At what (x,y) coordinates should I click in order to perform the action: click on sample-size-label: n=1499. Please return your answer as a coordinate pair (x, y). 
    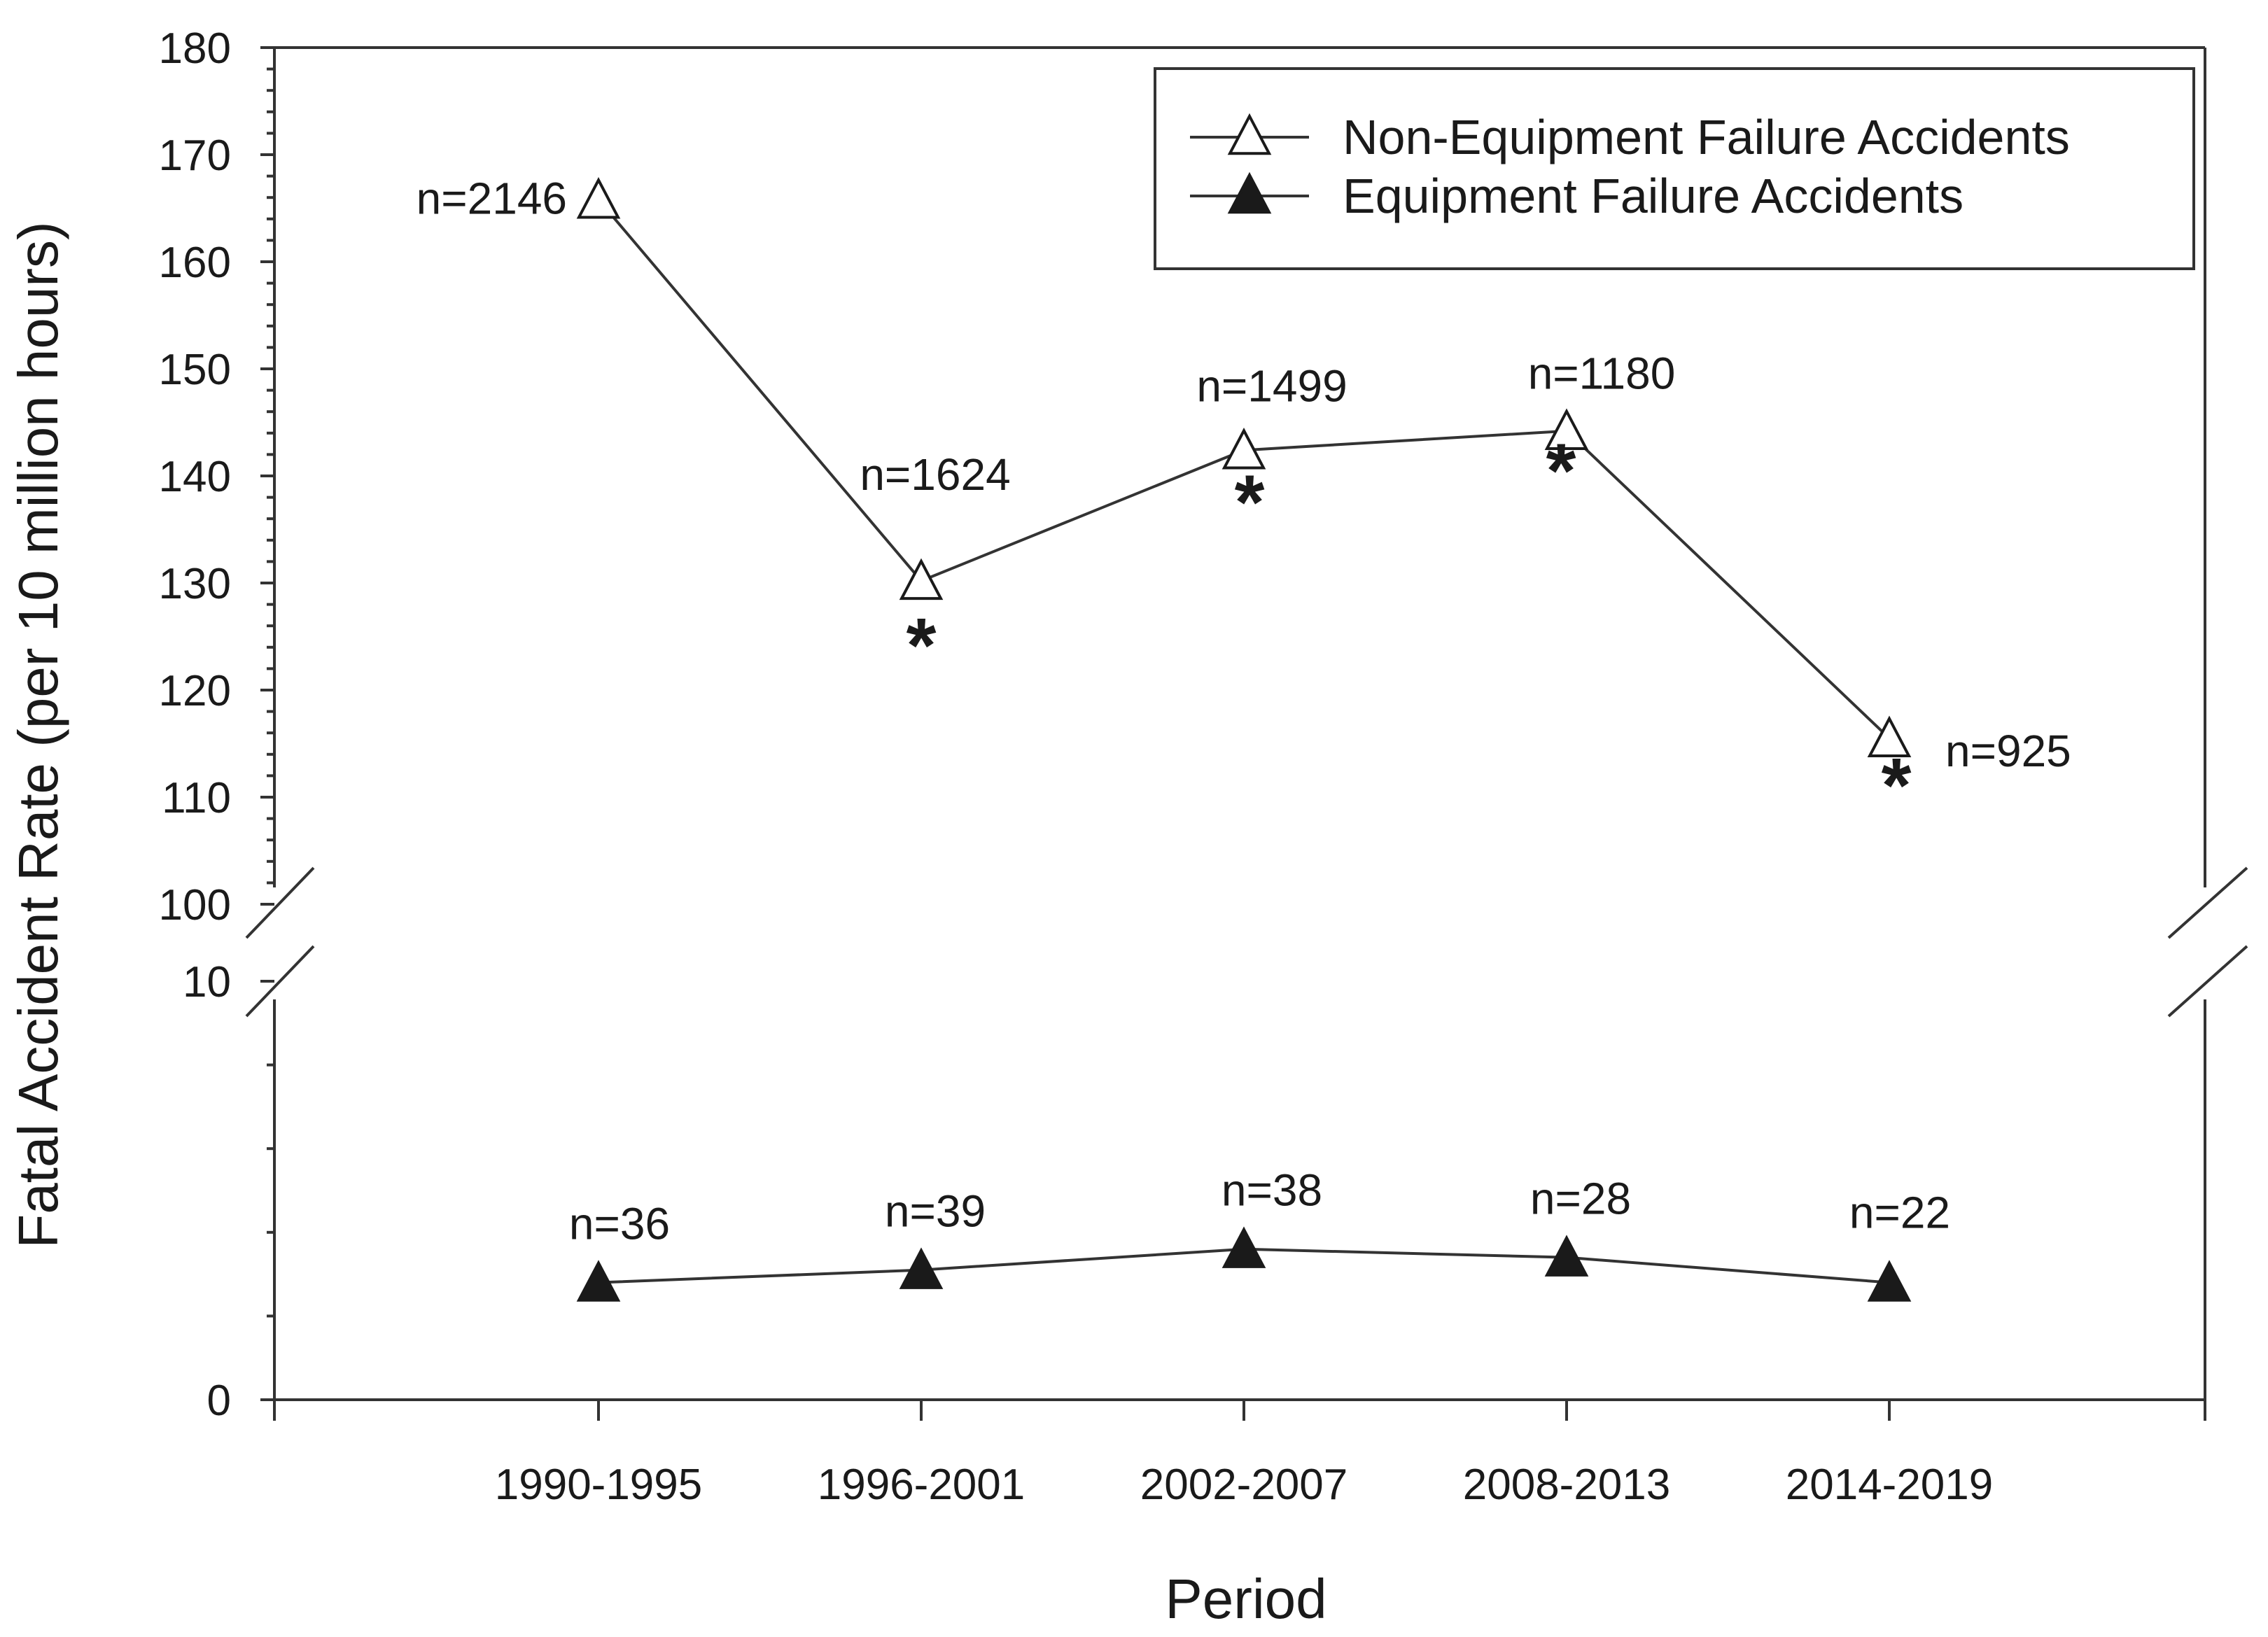
    Looking at the image, I should click on (1271, 385).